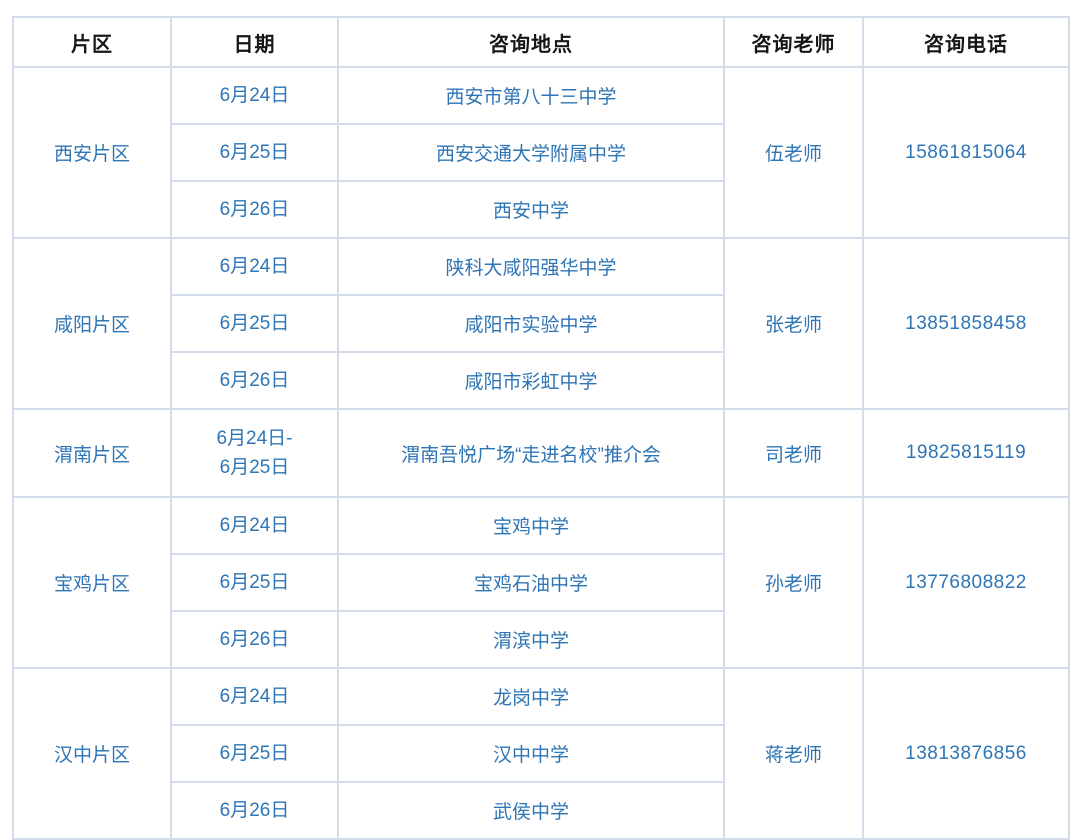  What do you see at coordinates (966, 323) in the screenshot?
I see `phone-cell: 13851858458` at bounding box center [966, 323].